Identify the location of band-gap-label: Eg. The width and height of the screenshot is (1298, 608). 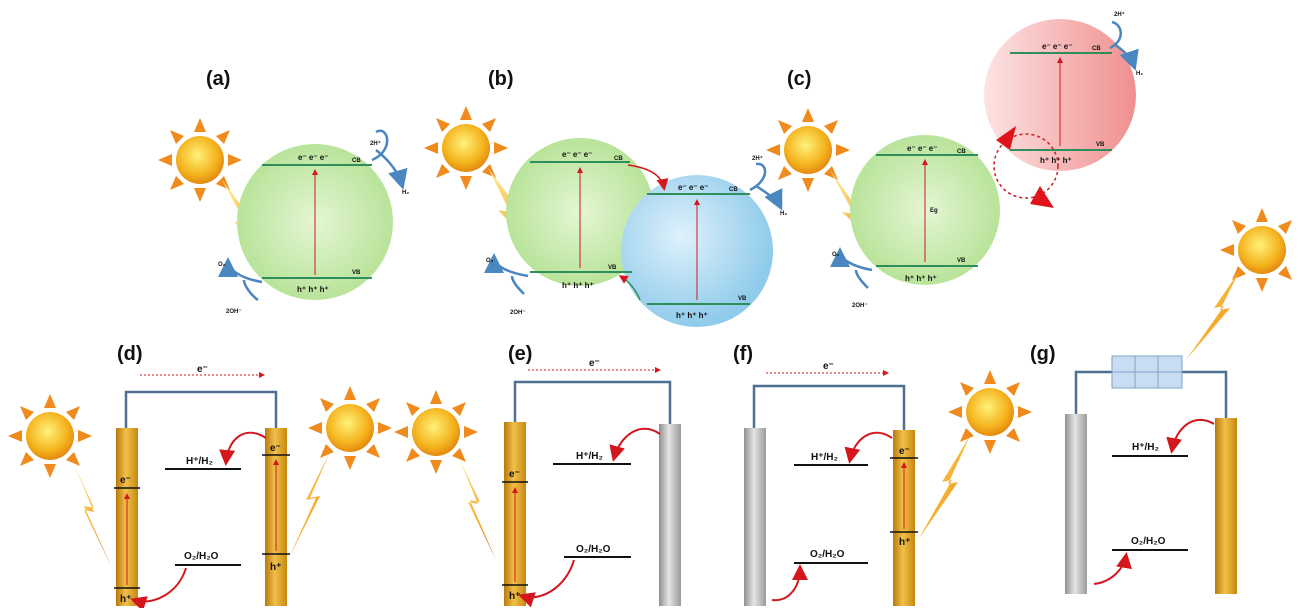
(934, 211).